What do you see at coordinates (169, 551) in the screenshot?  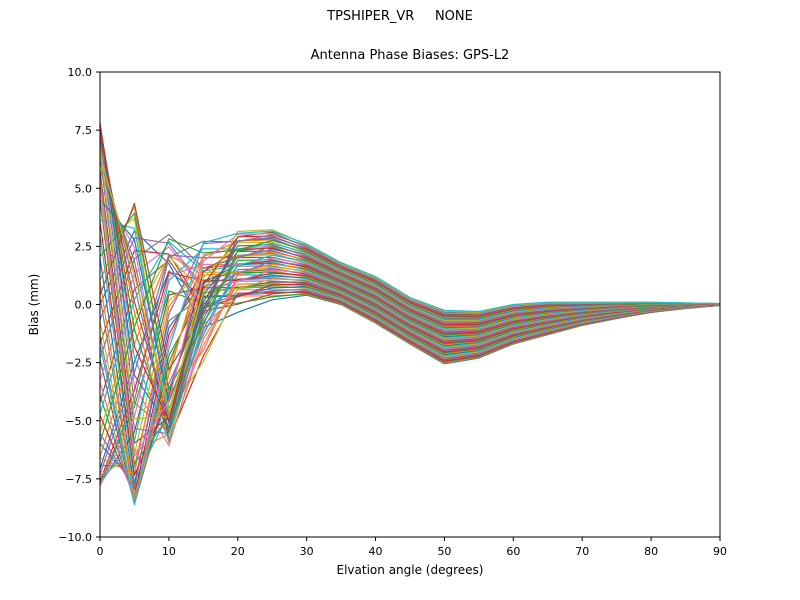 I see `x-tick-label: 10` at bounding box center [169, 551].